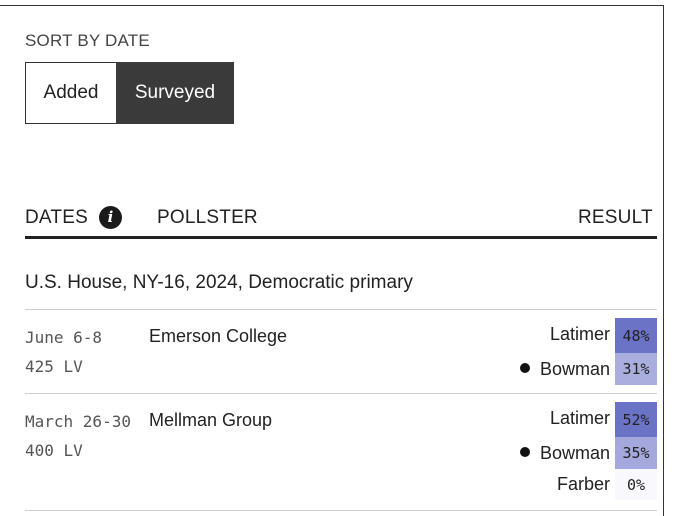 Image resolution: width=680 pixels, height=516 pixels. What do you see at coordinates (636, 453) in the screenshot?
I see `result-pct: 35%` at bounding box center [636, 453].